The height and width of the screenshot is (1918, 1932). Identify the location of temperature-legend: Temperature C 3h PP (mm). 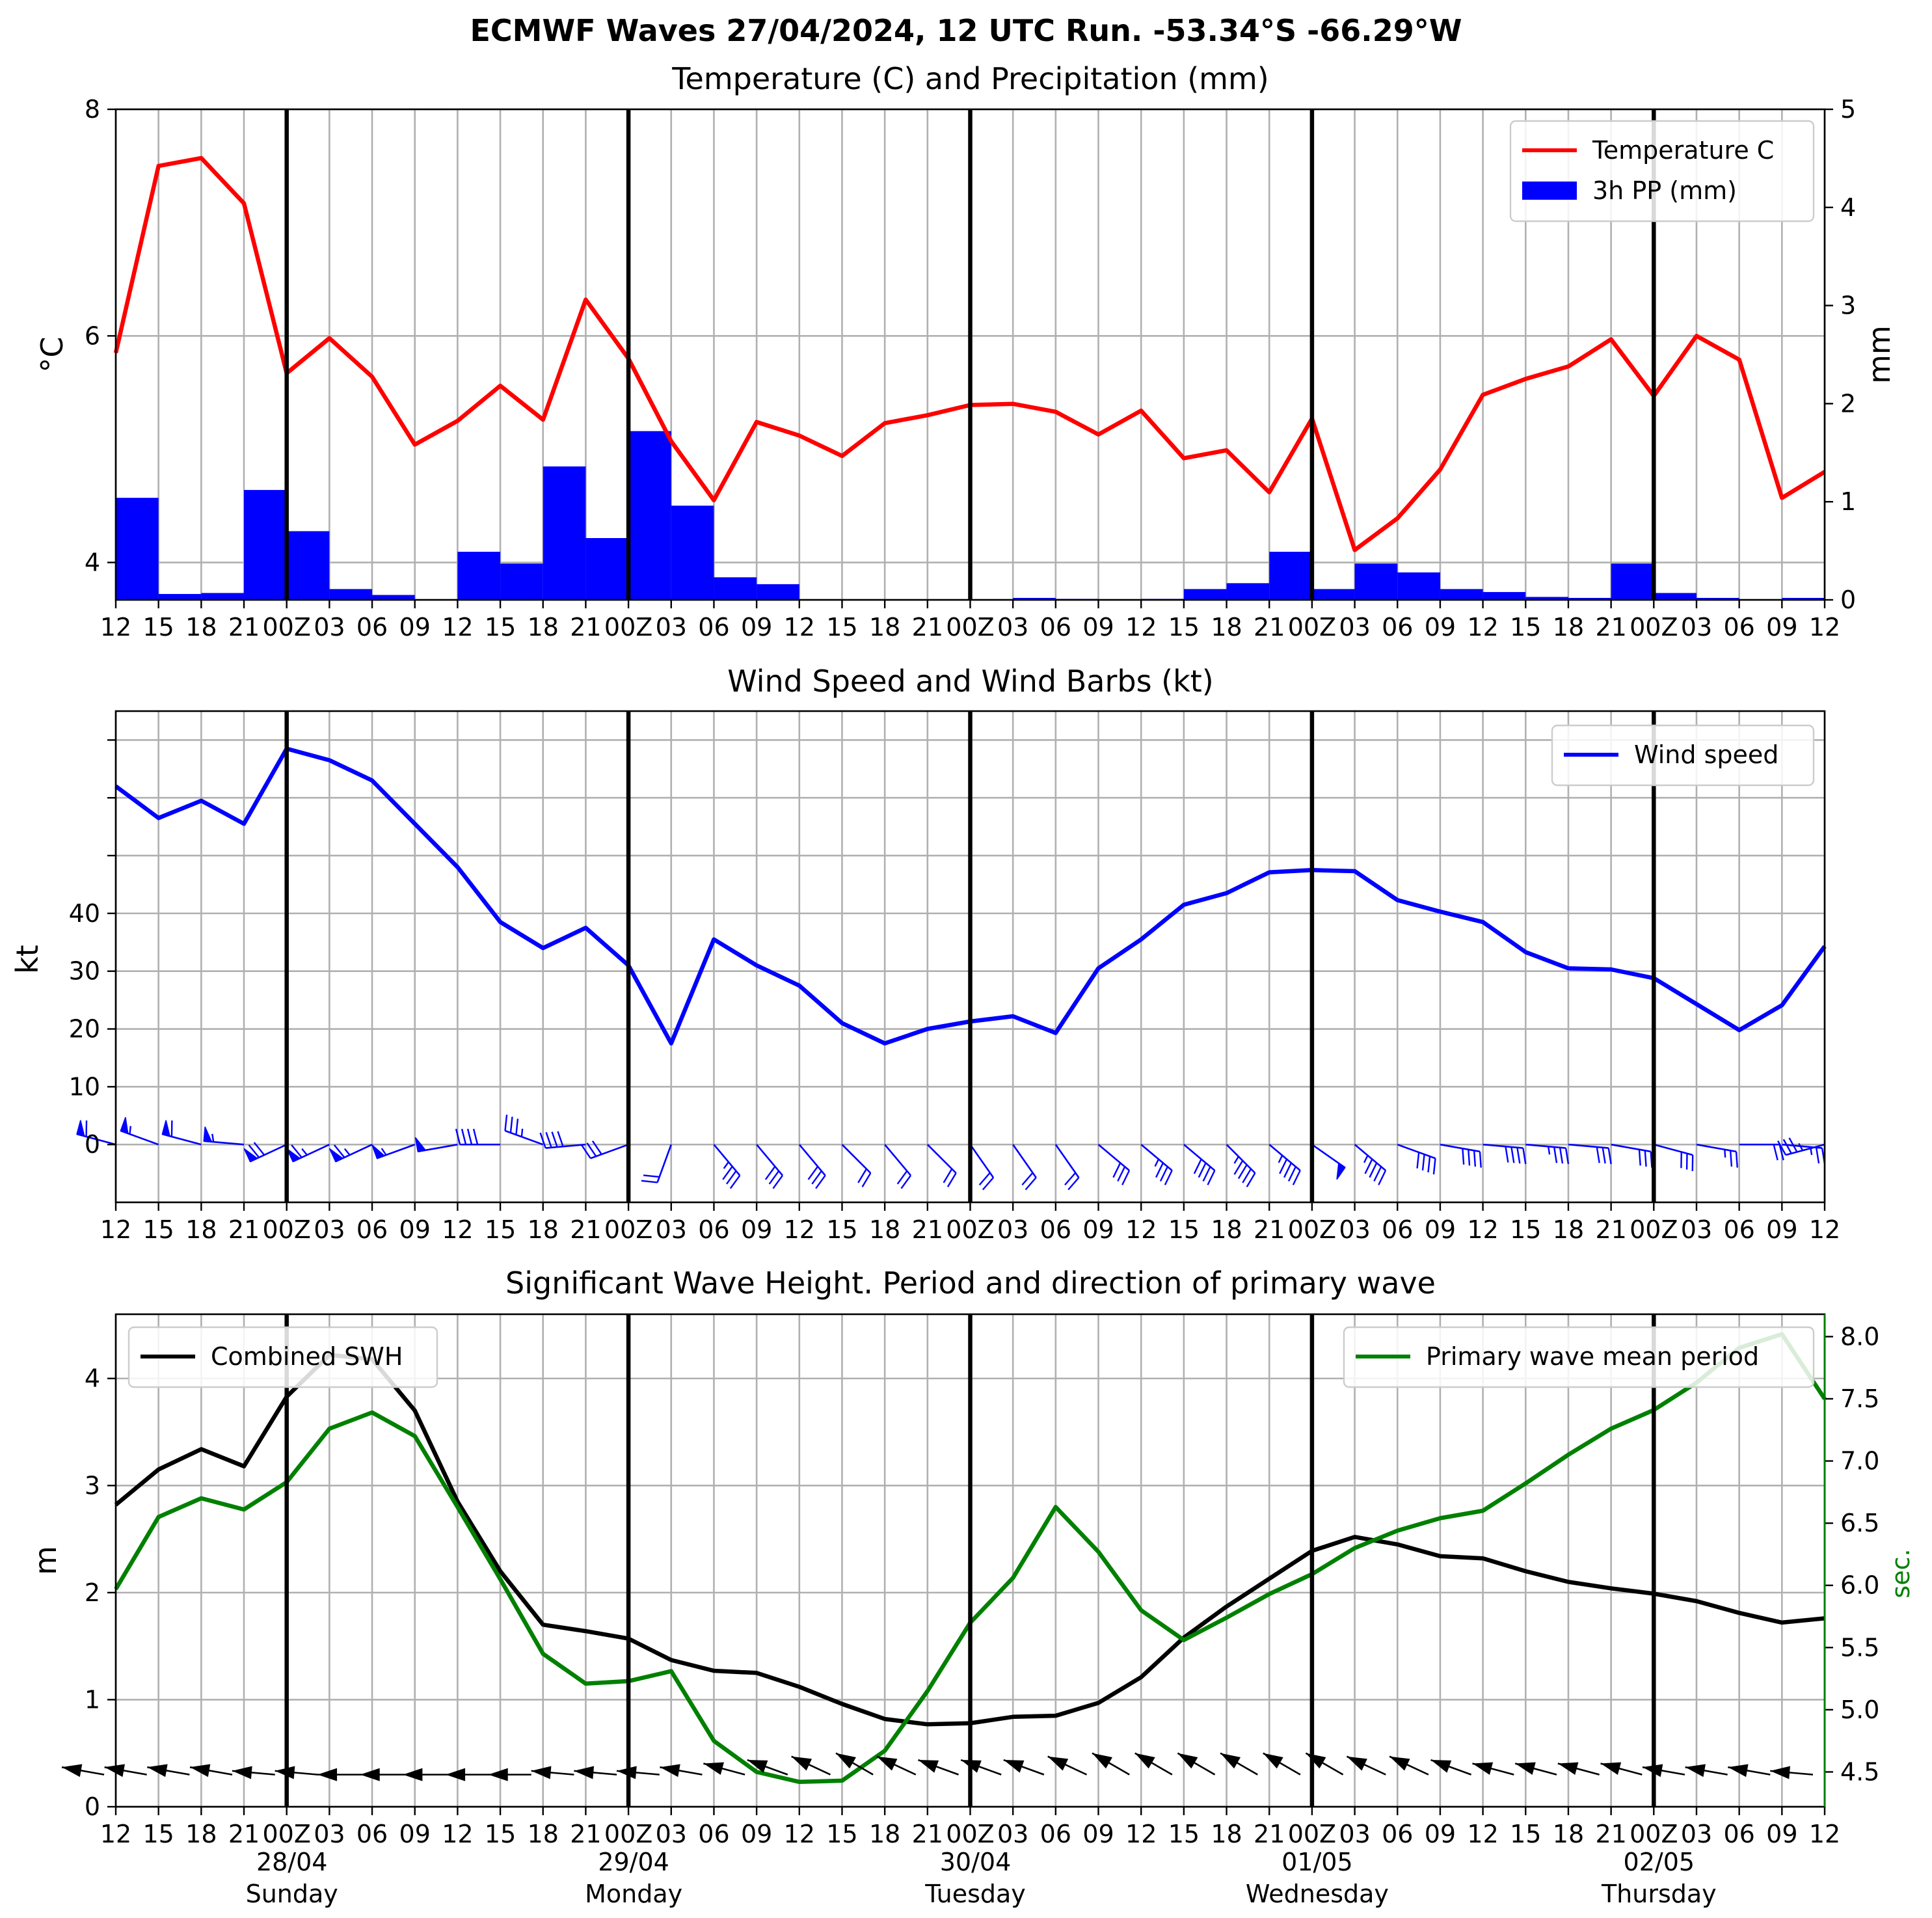
(1662, 171).